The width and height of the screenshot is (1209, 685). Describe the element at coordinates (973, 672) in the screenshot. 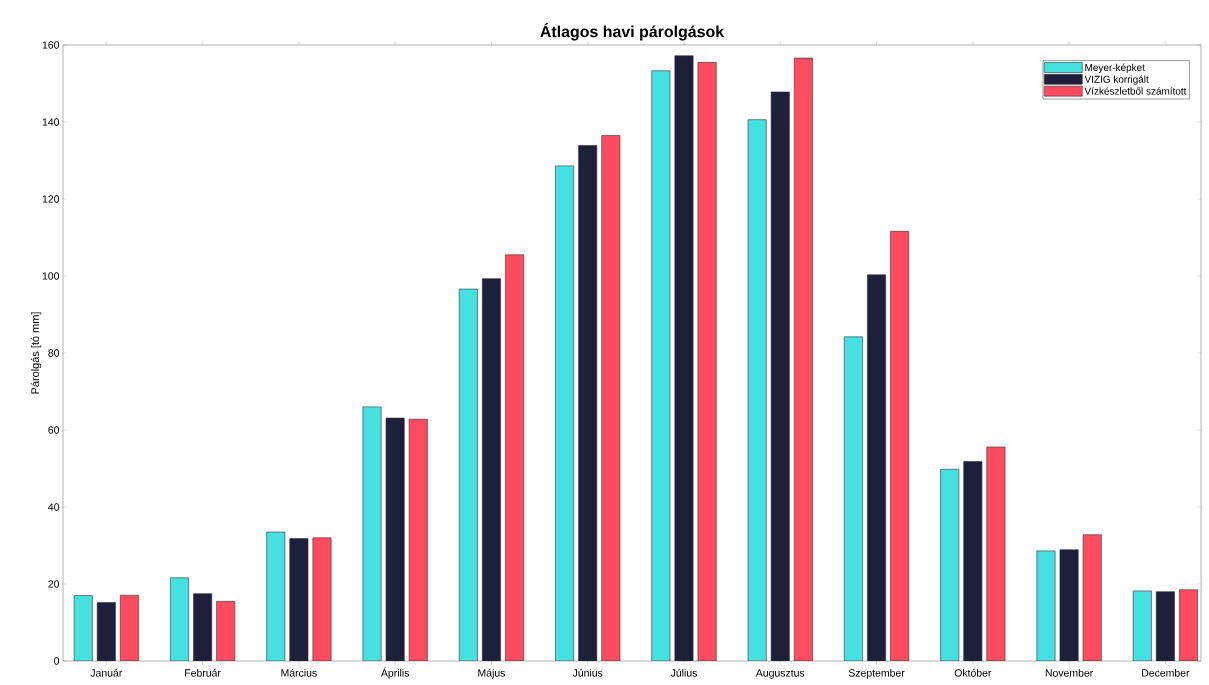

I see `x-tick-label: Október` at that location.